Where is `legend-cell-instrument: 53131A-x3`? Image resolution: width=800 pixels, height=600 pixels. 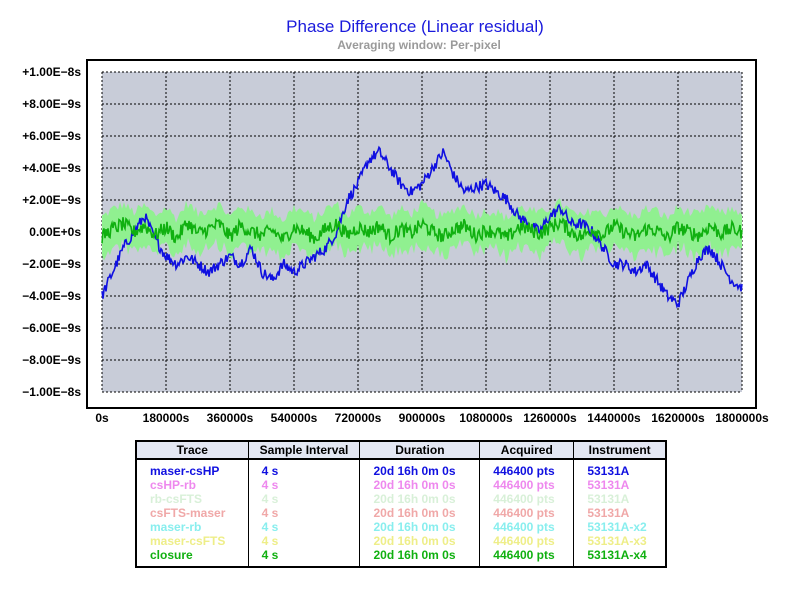
legend-cell-instrument: 53131A-x3 is located at coordinates (619, 541).